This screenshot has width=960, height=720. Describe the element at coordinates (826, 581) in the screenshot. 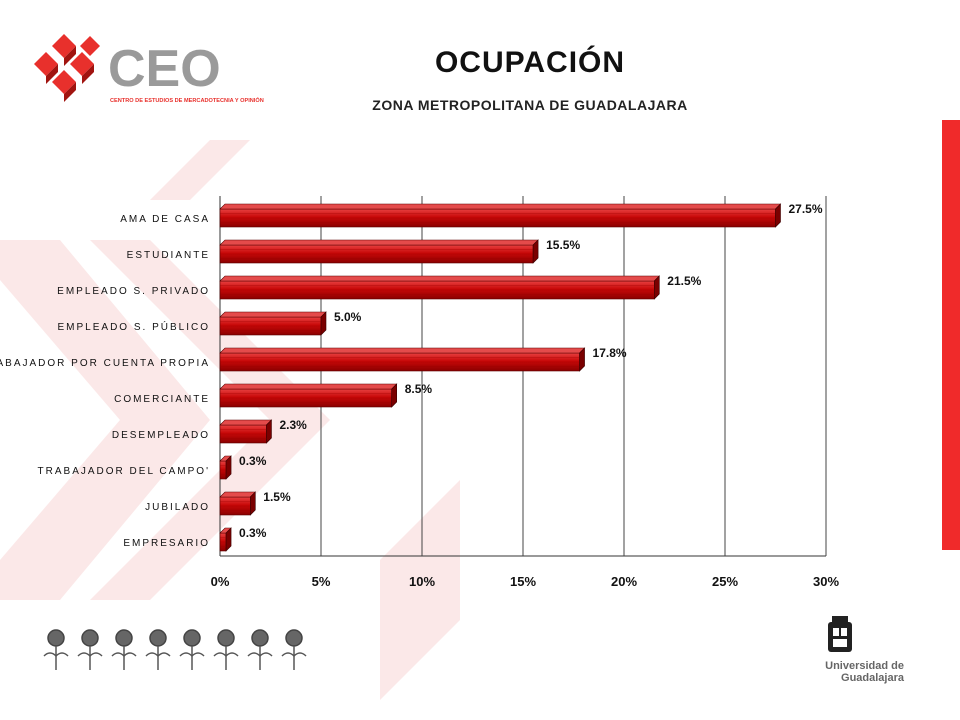

I see `x-tick-label: 30%` at that location.